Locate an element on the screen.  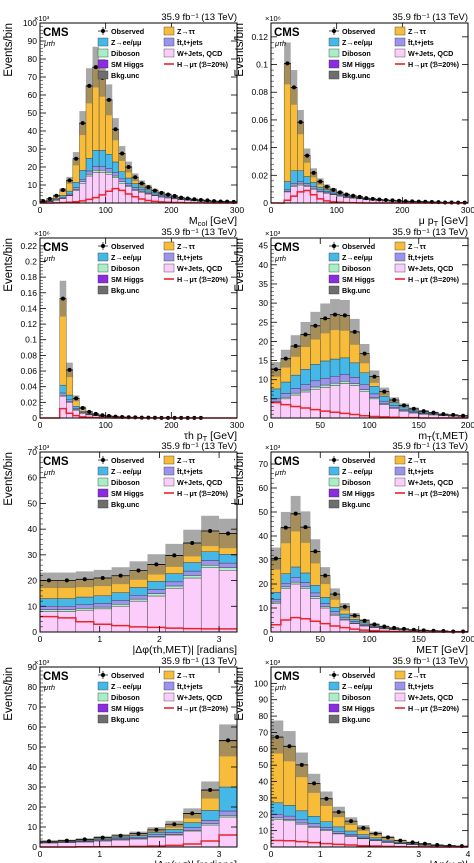
x-tick-label: 3 is located at coordinates (418, 854).